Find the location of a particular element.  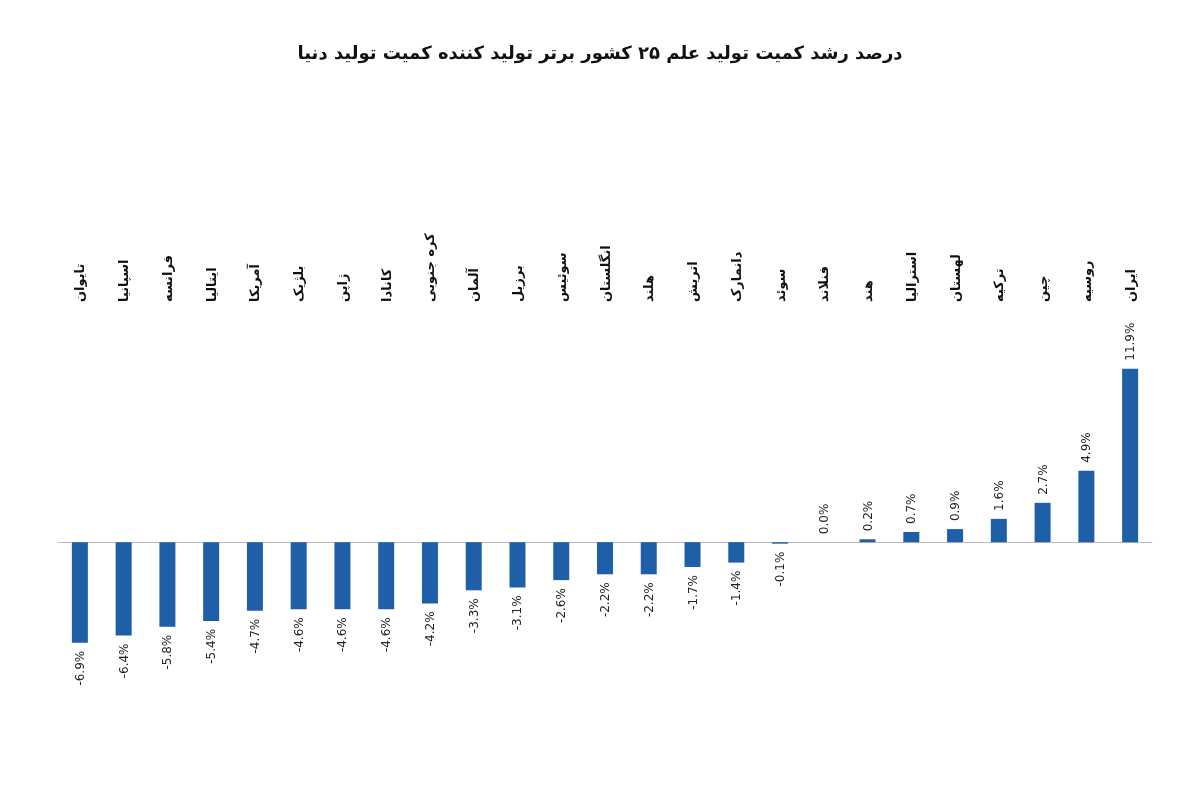

x-tick-label: آمریکا is located at coordinates (254, 282).